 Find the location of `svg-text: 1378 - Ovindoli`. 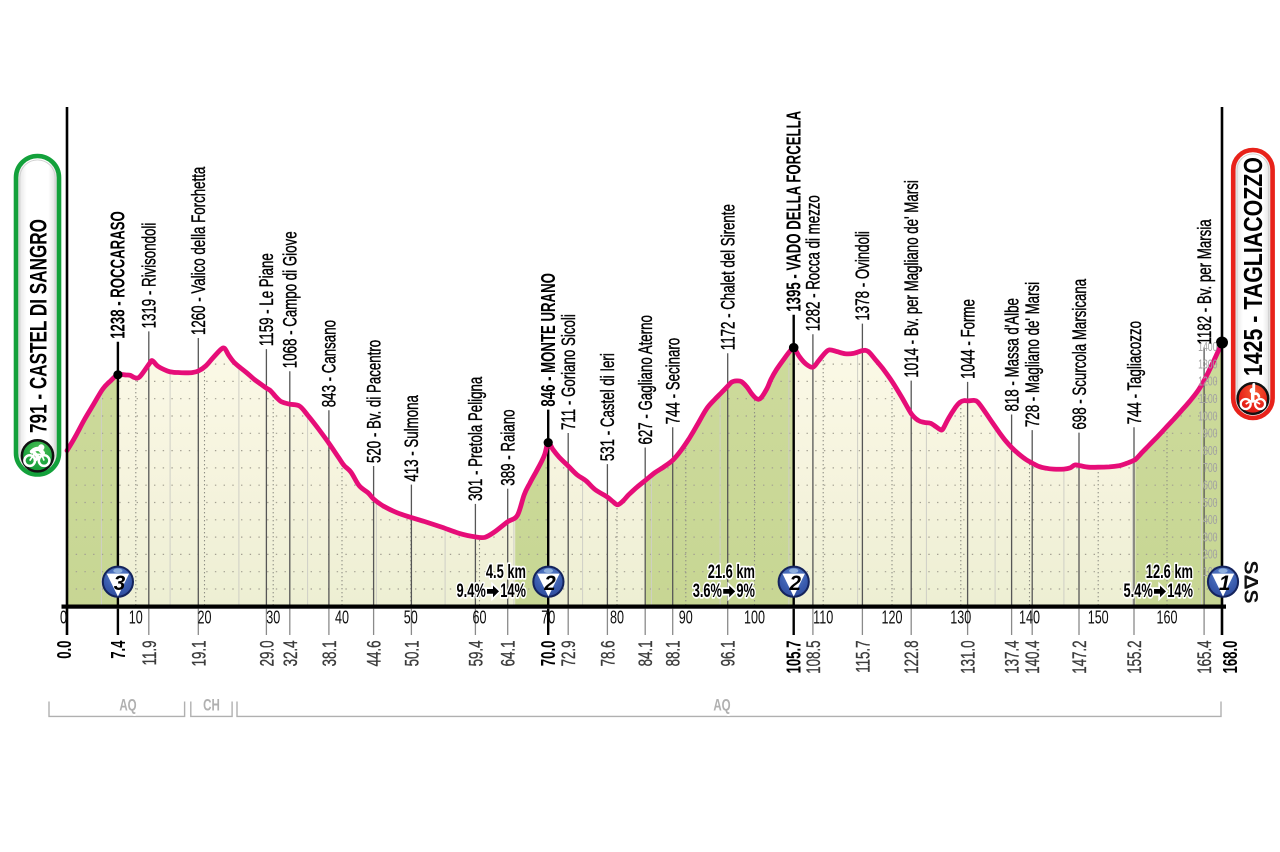

svg-text: 1378 - Ovindoli is located at coordinates (863, 276).